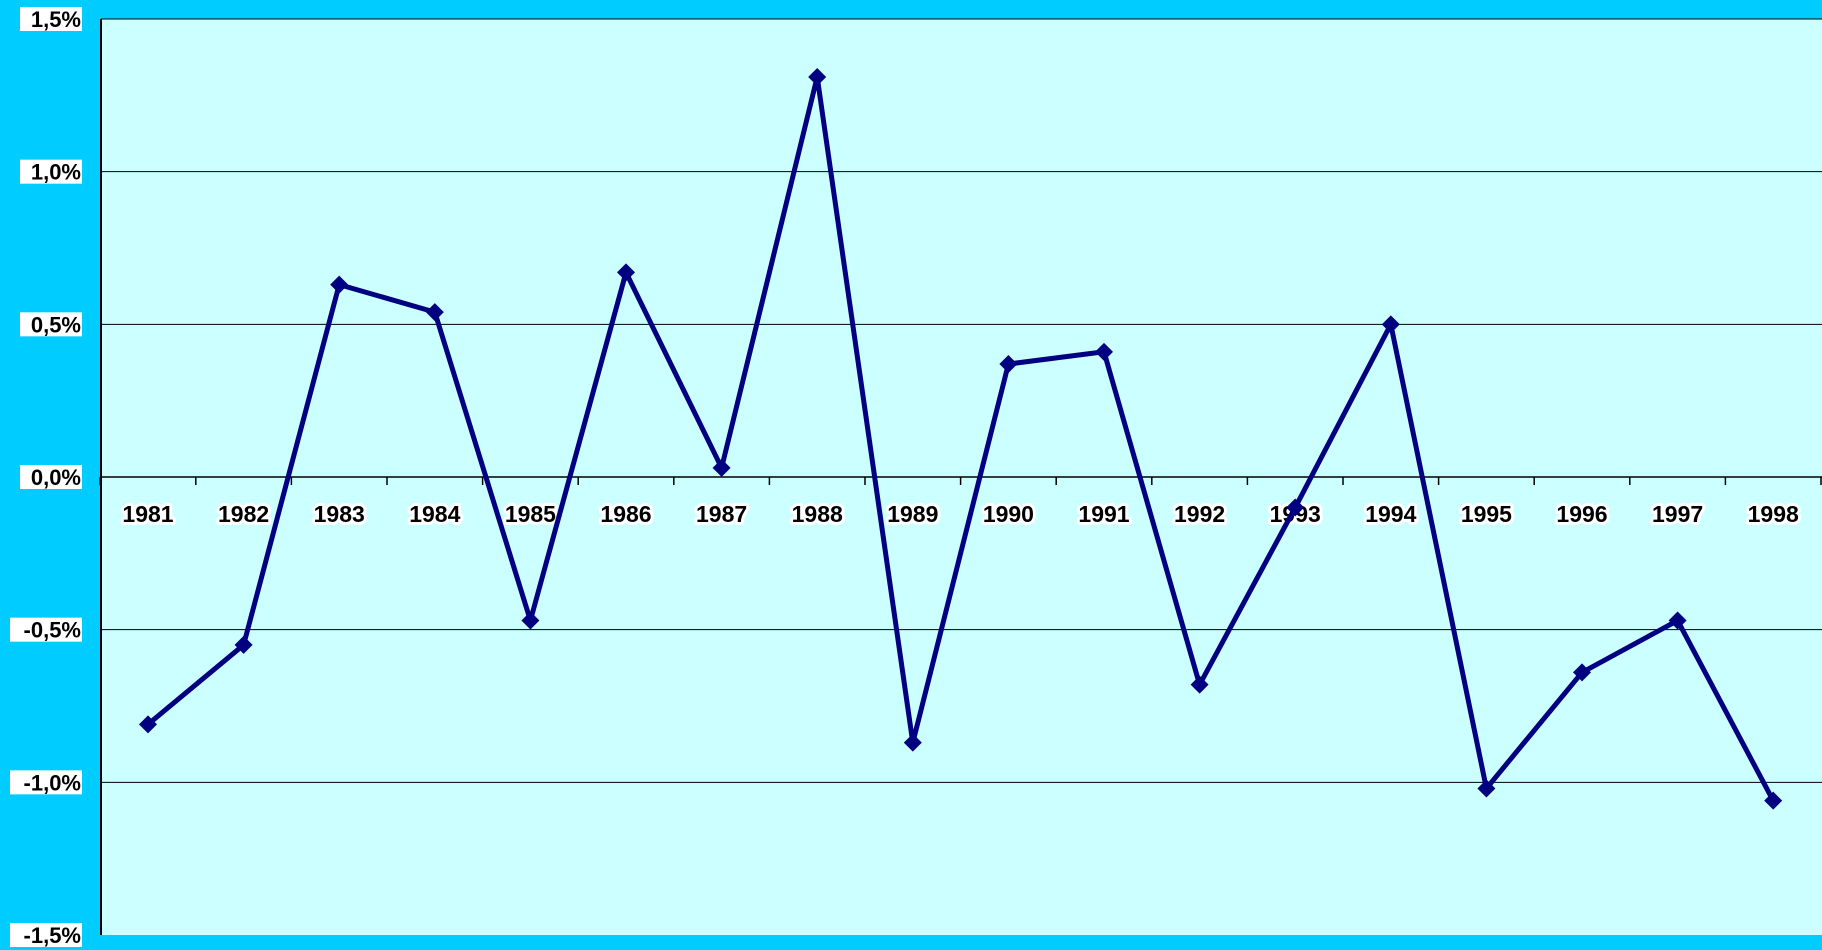  I want to click on x-tick-label: 1986, so click(625, 514).